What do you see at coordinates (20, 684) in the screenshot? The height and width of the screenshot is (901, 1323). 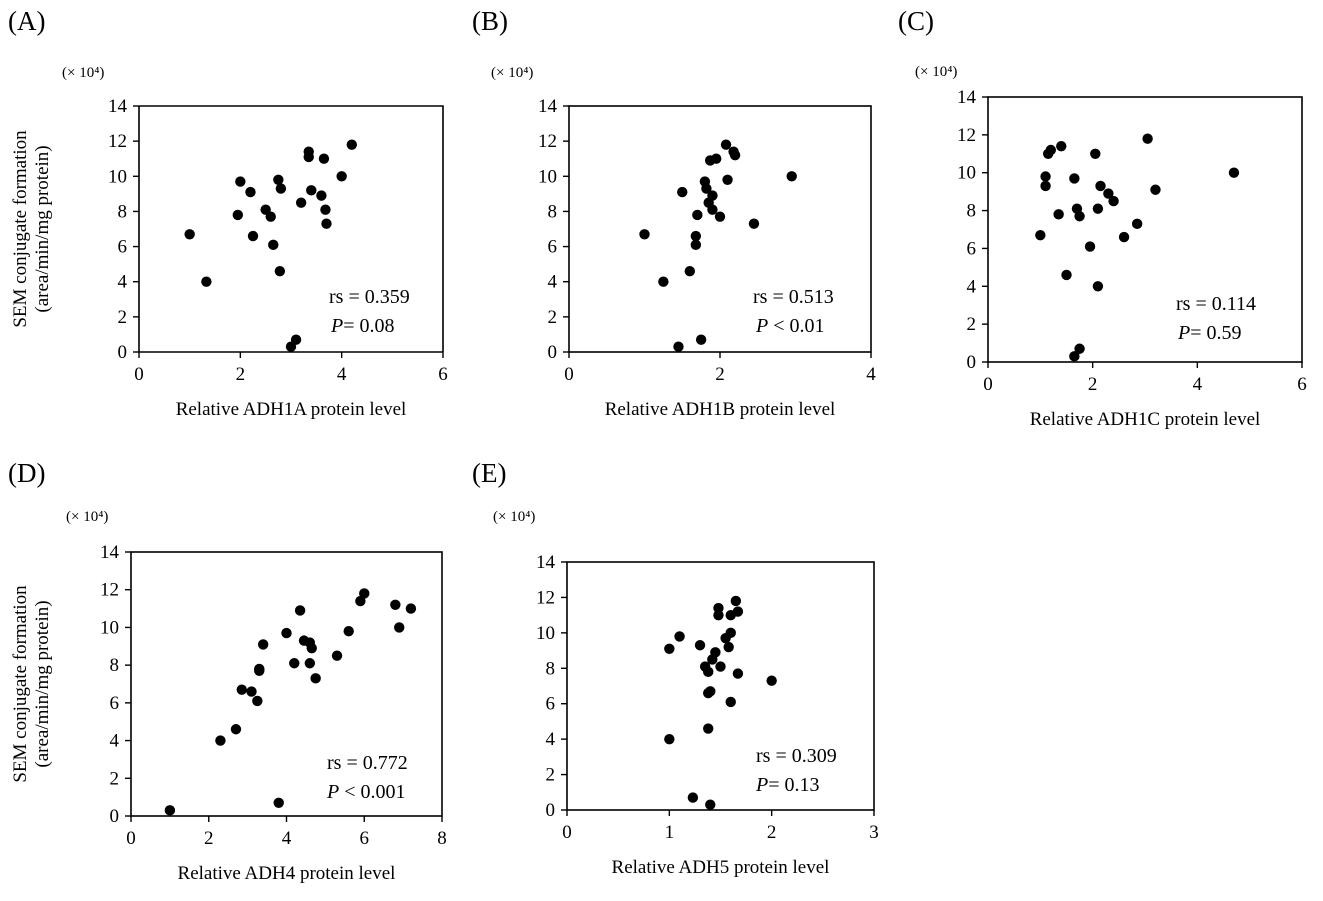 I see `y-axis-label: SEM conjugate formation` at bounding box center [20, 684].